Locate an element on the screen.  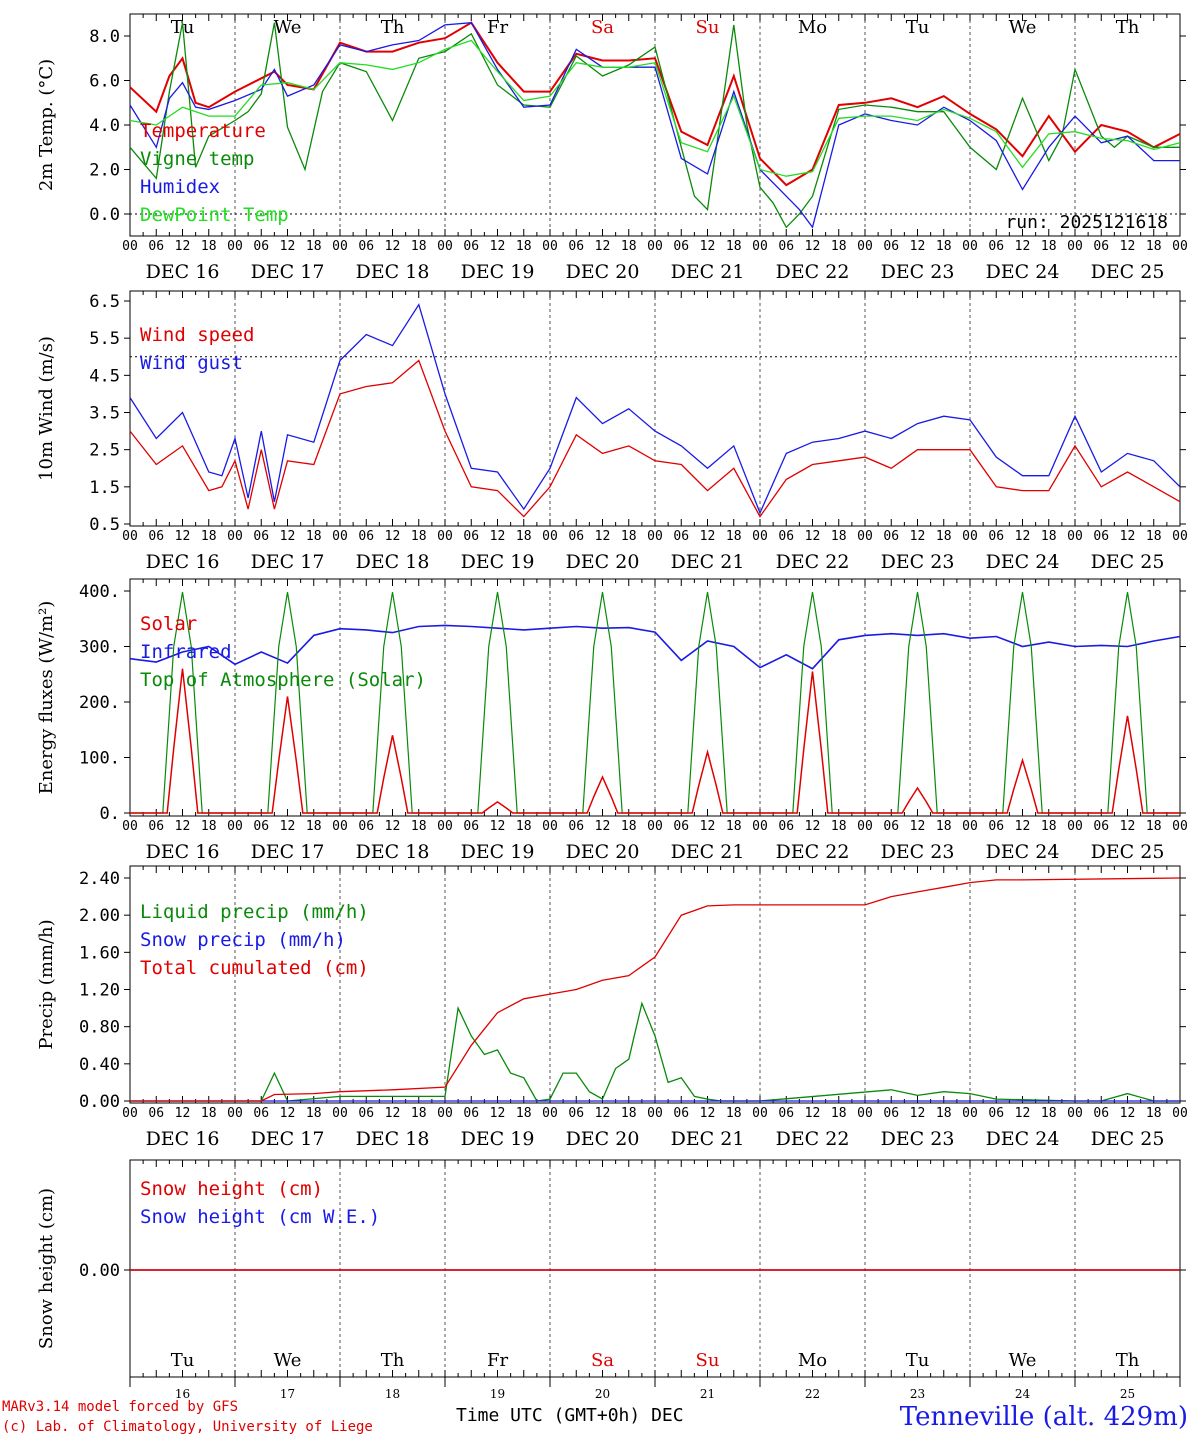
series-line-temperature is located at coordinates (655, 104).